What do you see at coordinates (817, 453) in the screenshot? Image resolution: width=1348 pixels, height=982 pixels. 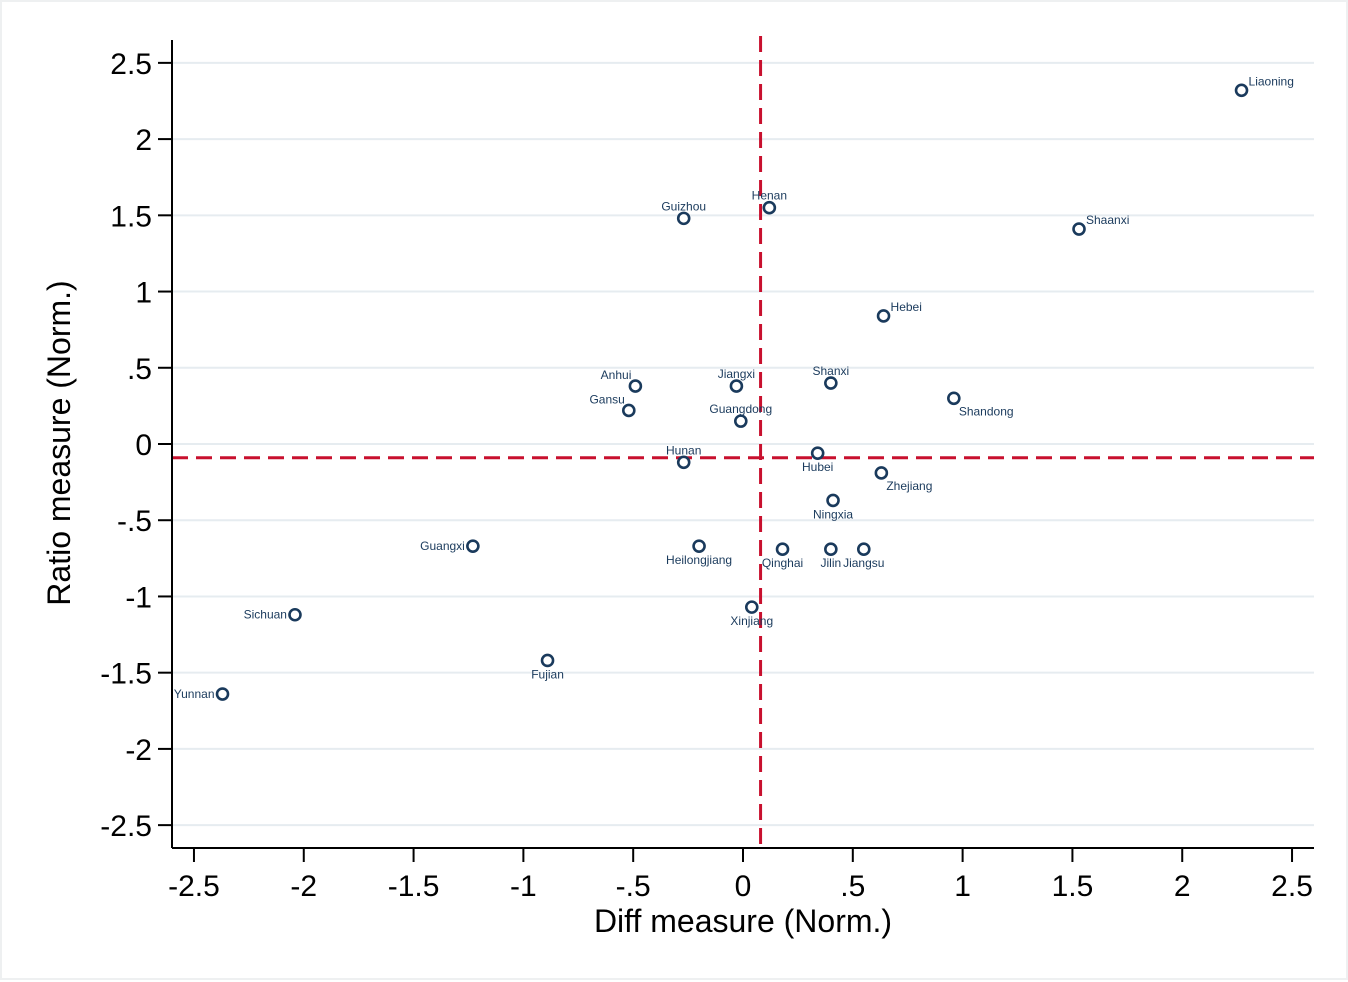 I see `point-hubei` at bounding box center [817, 453].